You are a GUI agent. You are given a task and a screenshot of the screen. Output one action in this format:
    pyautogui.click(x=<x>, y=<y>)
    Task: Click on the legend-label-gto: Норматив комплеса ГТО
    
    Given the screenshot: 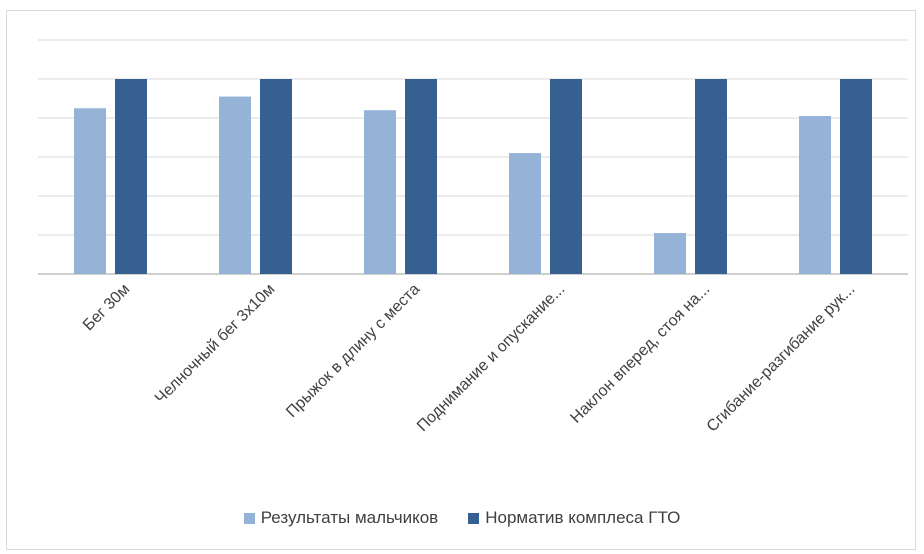 What is the action you would take?
    pyautogui.click(x=583, y=517)
    